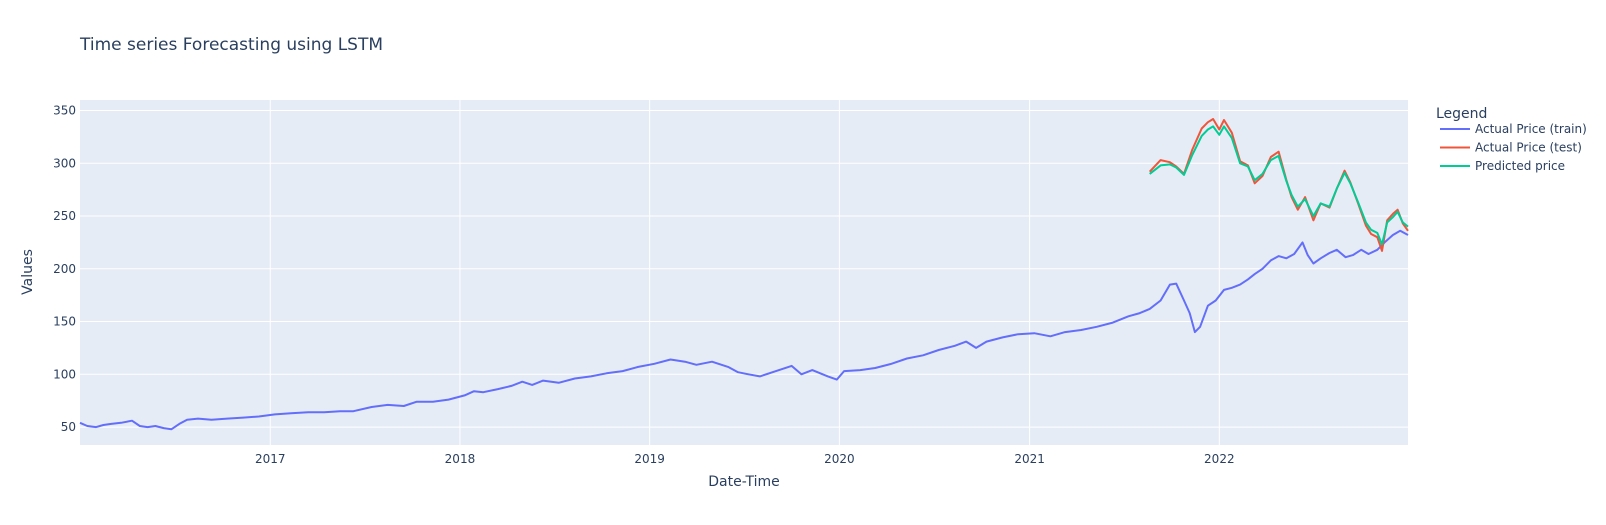 Image resolution: width=1606 pixels, height=525 pixels. What do you see at coordinates (460, 459) in the screenshot?
I see `x-tick-label: 2018` at bounding box center [460, 459].